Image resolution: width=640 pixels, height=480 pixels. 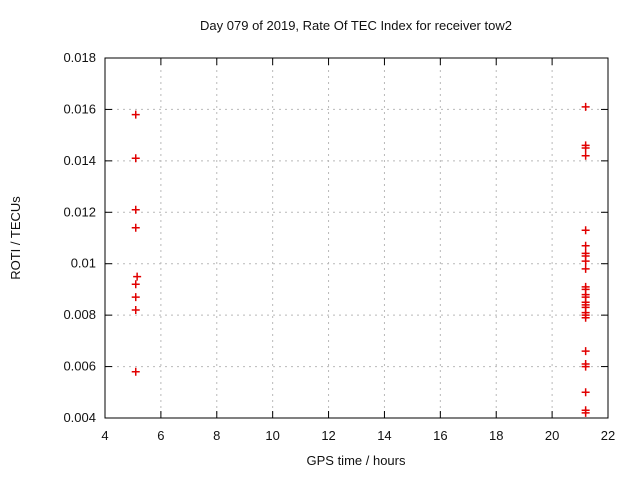 What do you see at coordinates (608, 435) in the screenshot?
I see `x-tick-label: 22` at bounding box center [608, 435].